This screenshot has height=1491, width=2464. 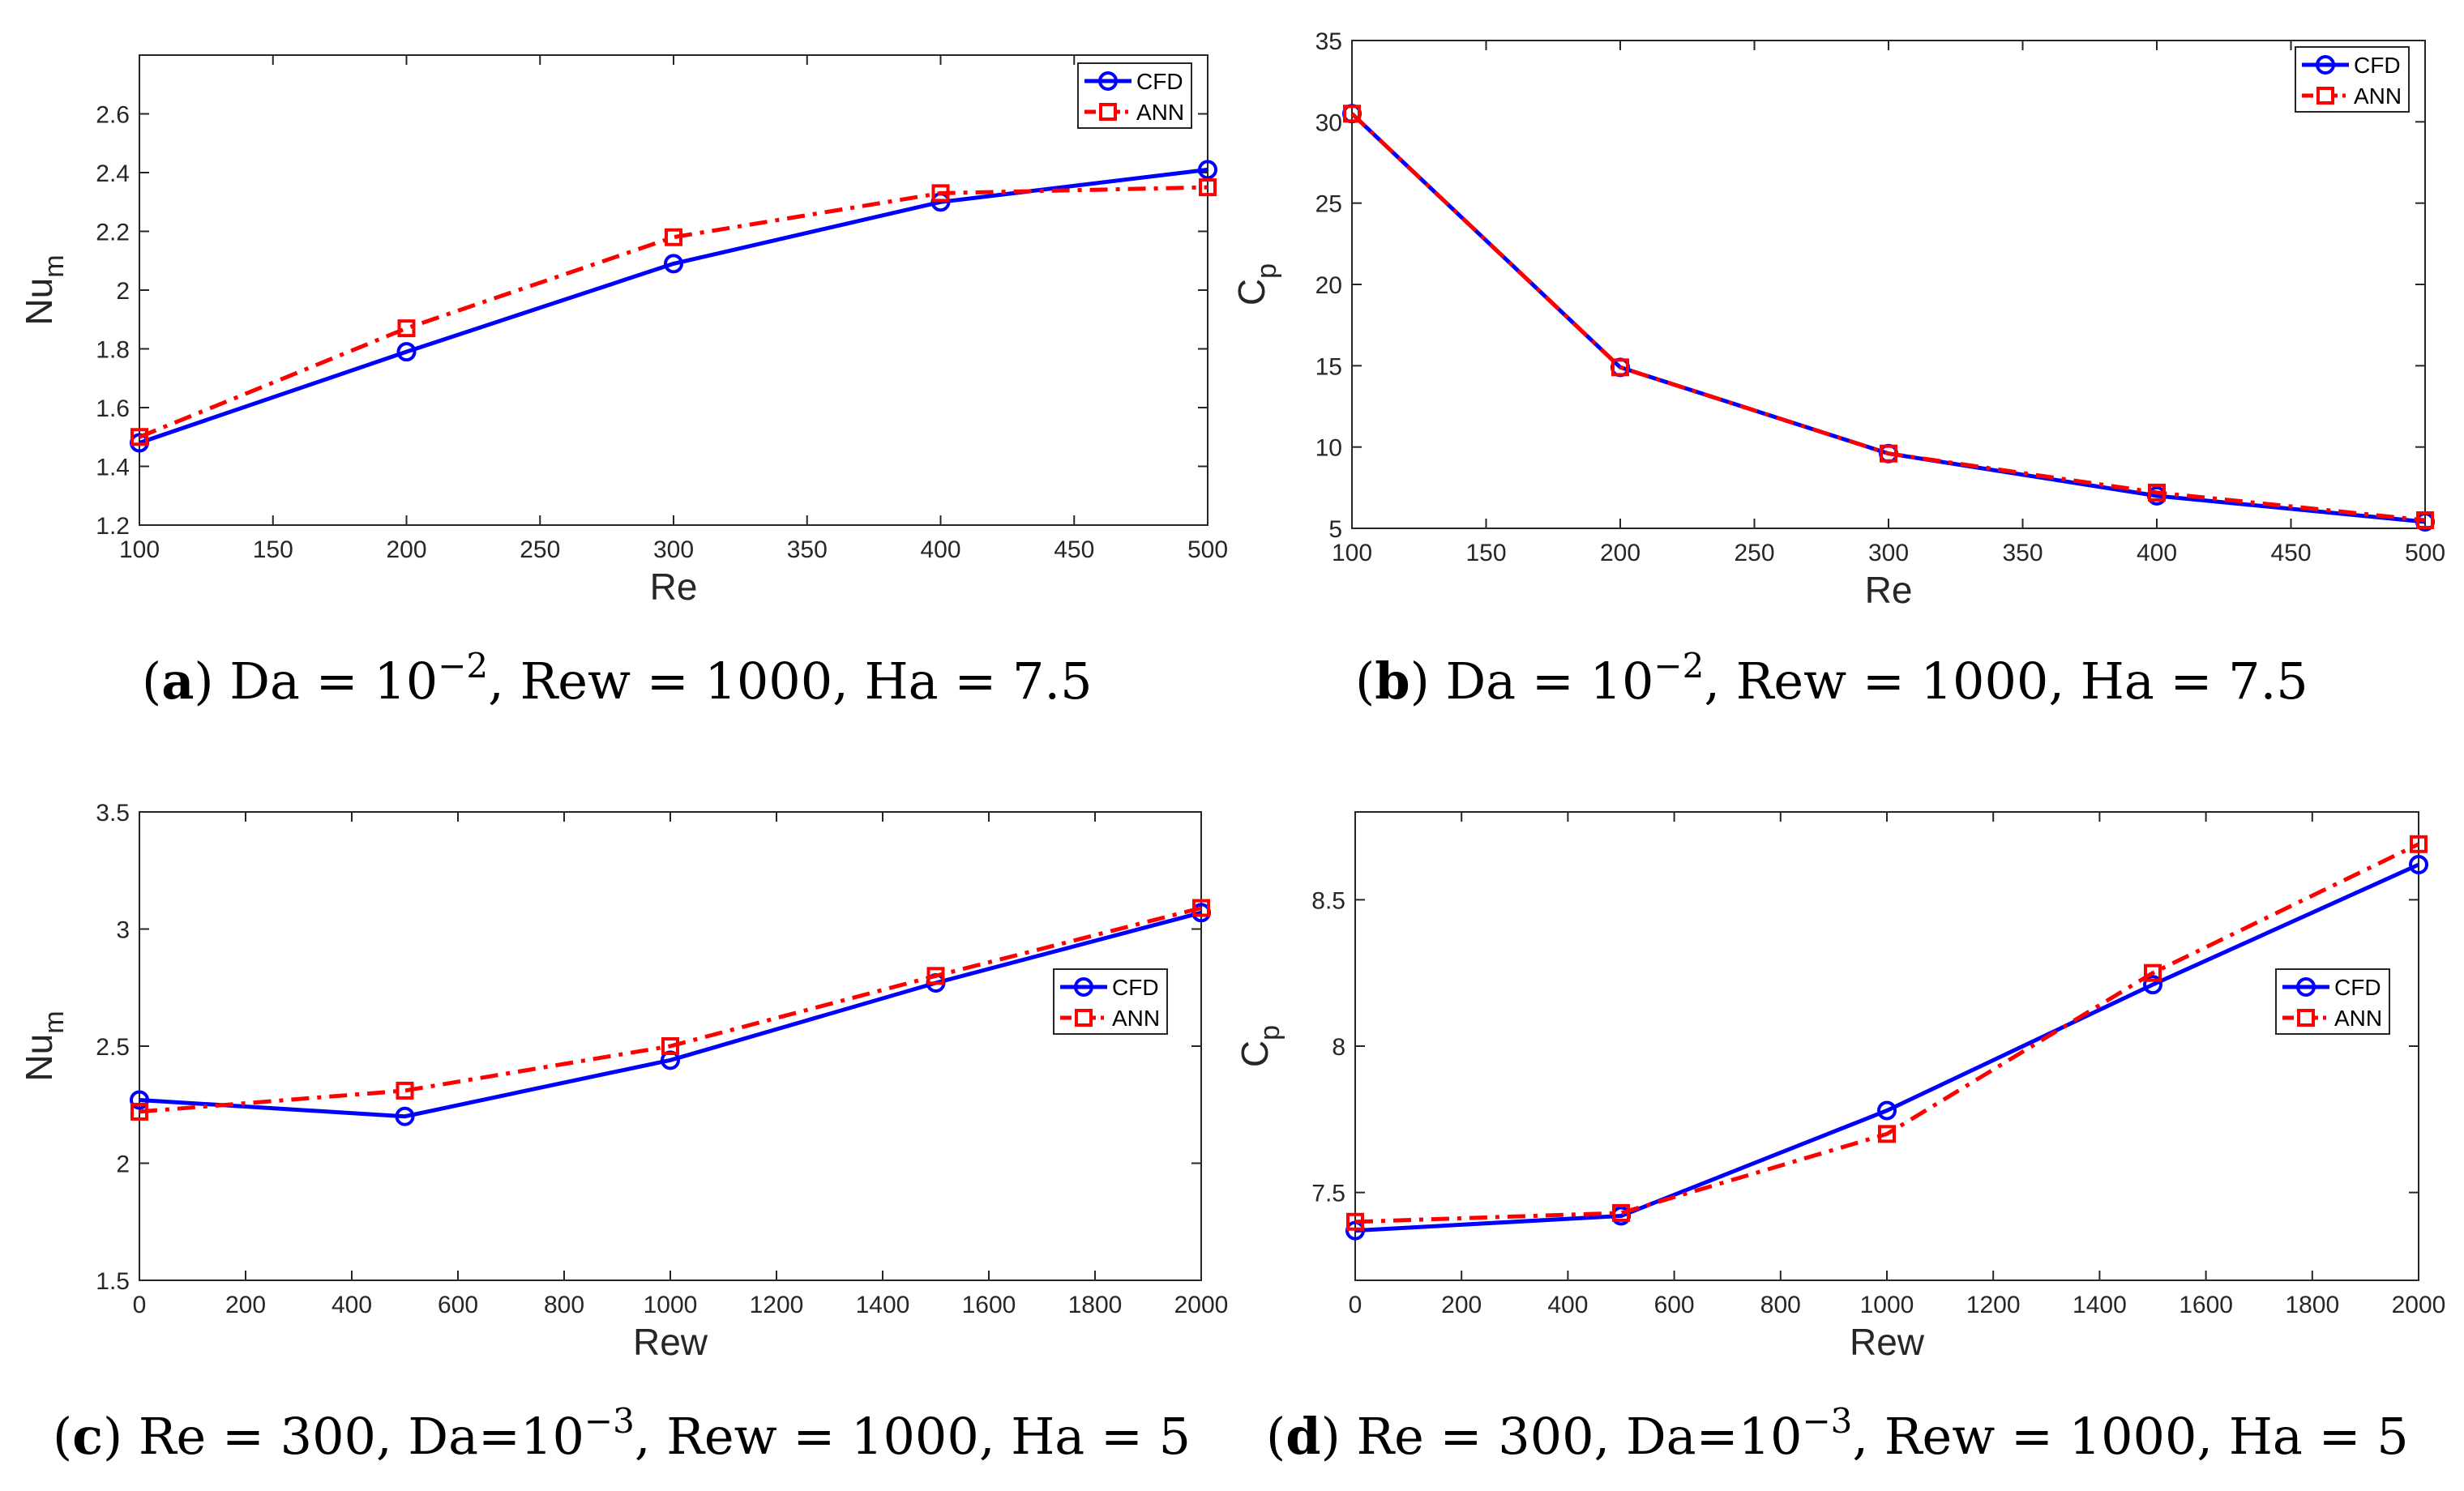 What do you see at coordinates (2312, 1305) in the screenshot?
I see `x-tick-label: 1800` at bounding box center [2312, 1305].